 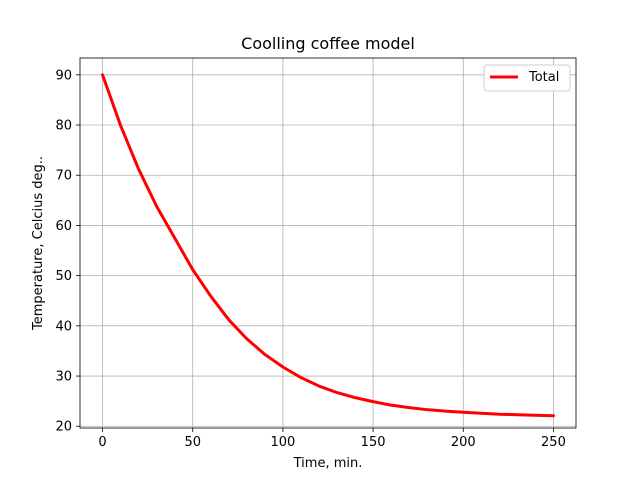 I want to click on y-tick-label: 40, so click(x=63, y=326).